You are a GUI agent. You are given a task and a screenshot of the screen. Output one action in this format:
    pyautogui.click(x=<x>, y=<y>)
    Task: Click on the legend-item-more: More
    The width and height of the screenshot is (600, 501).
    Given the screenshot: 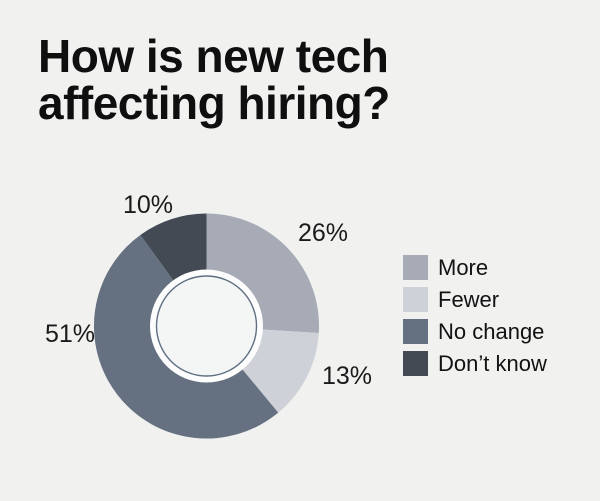 What is the action you would take?
    pyautogui.click(x=475, y=267)
    